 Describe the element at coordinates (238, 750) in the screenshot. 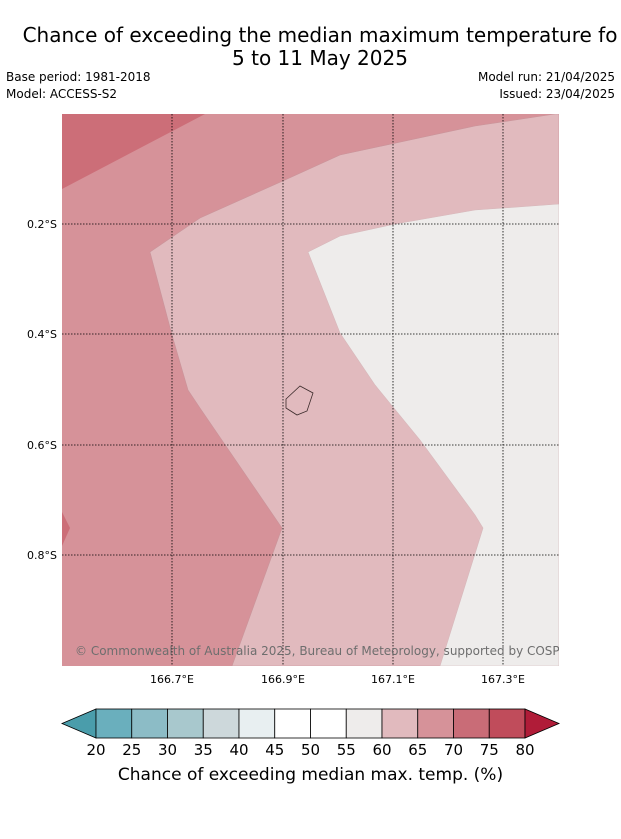

I see `colorbar-tick-label: 40` at that location.